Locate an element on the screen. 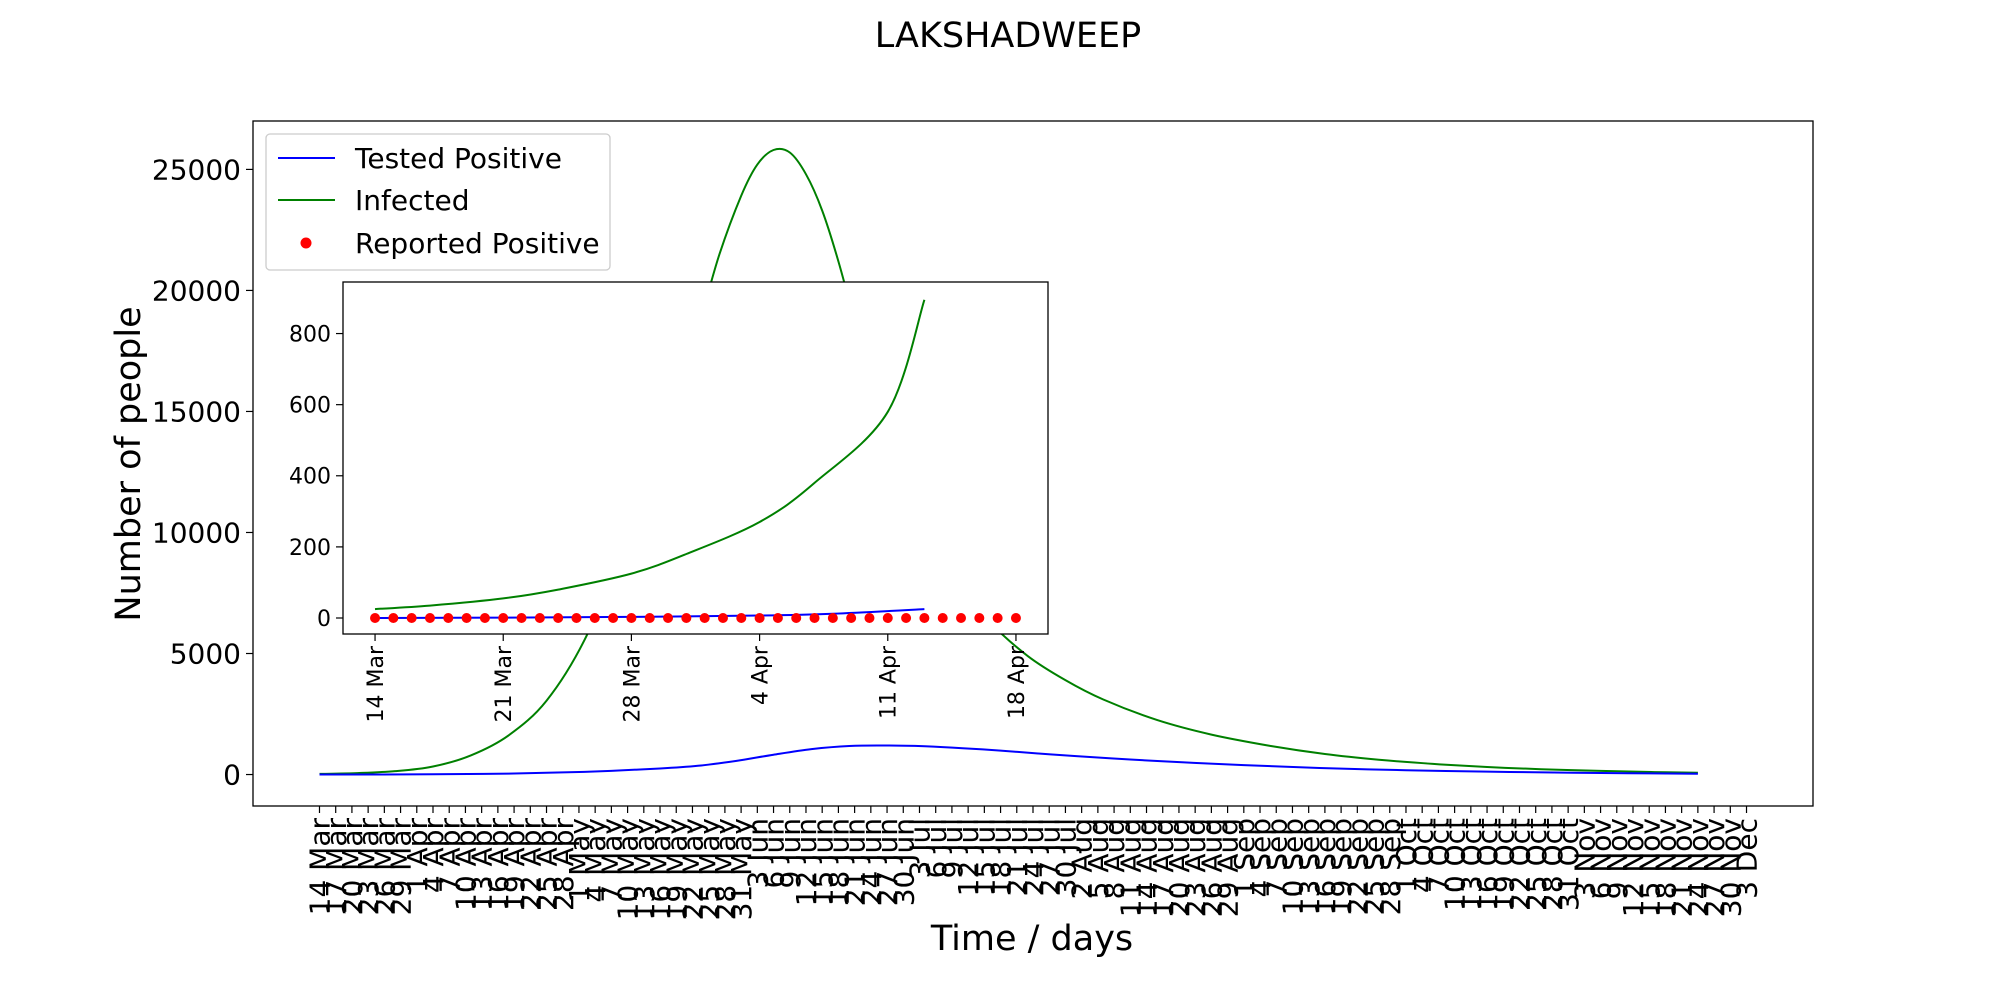  x-tick-label: 19 Oct is located at coordinates (1503, 864).